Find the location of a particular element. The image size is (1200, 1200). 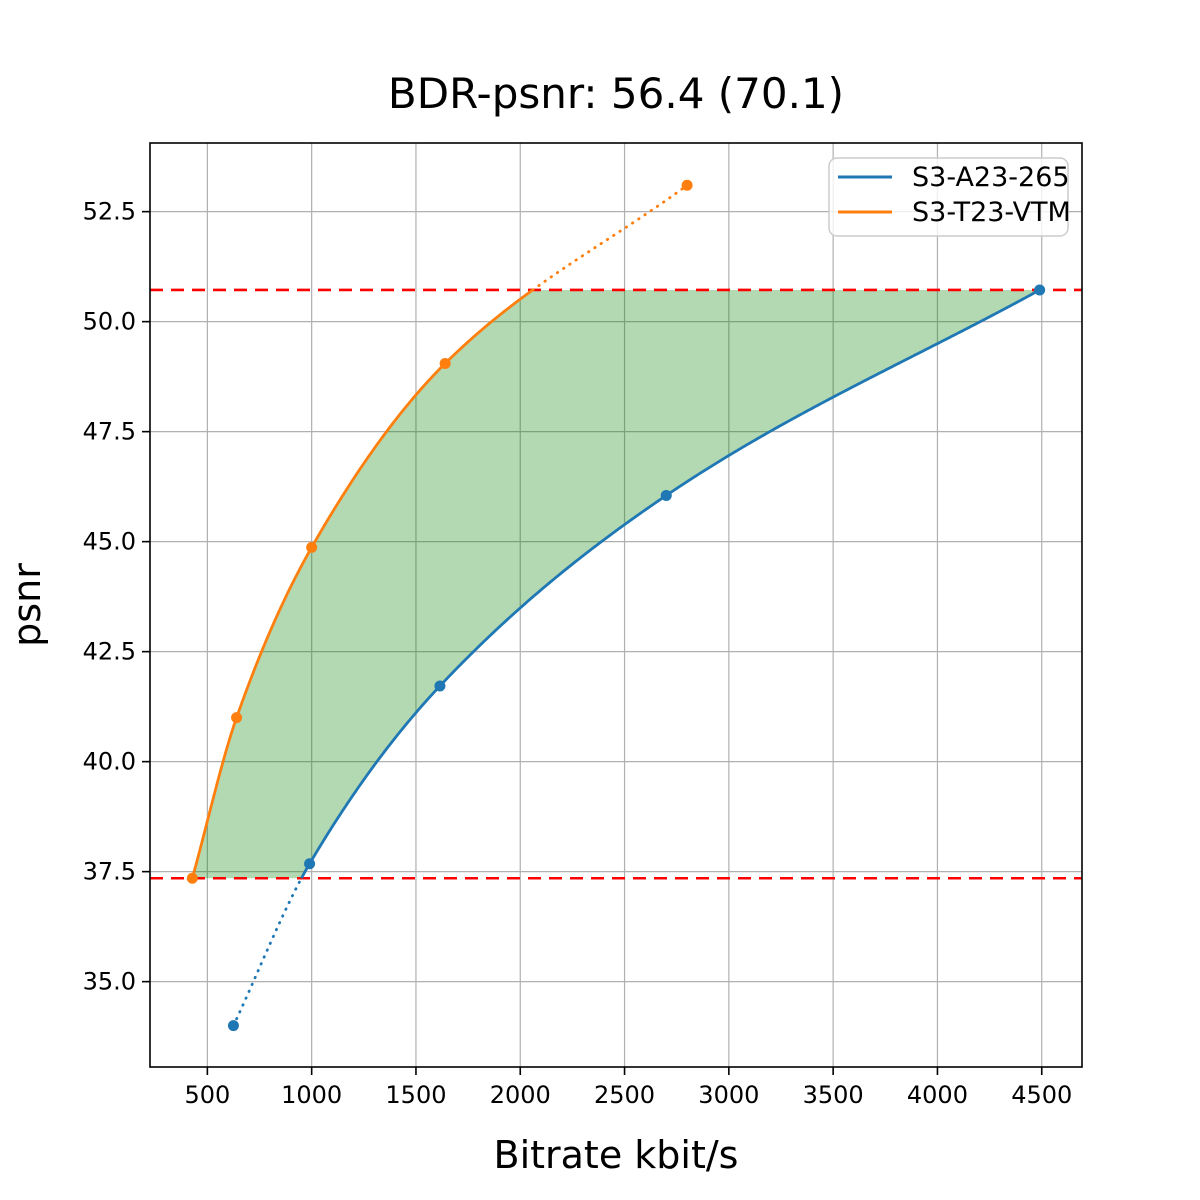

y-tick-label: 37.5 is located at coordinates (109, 872).